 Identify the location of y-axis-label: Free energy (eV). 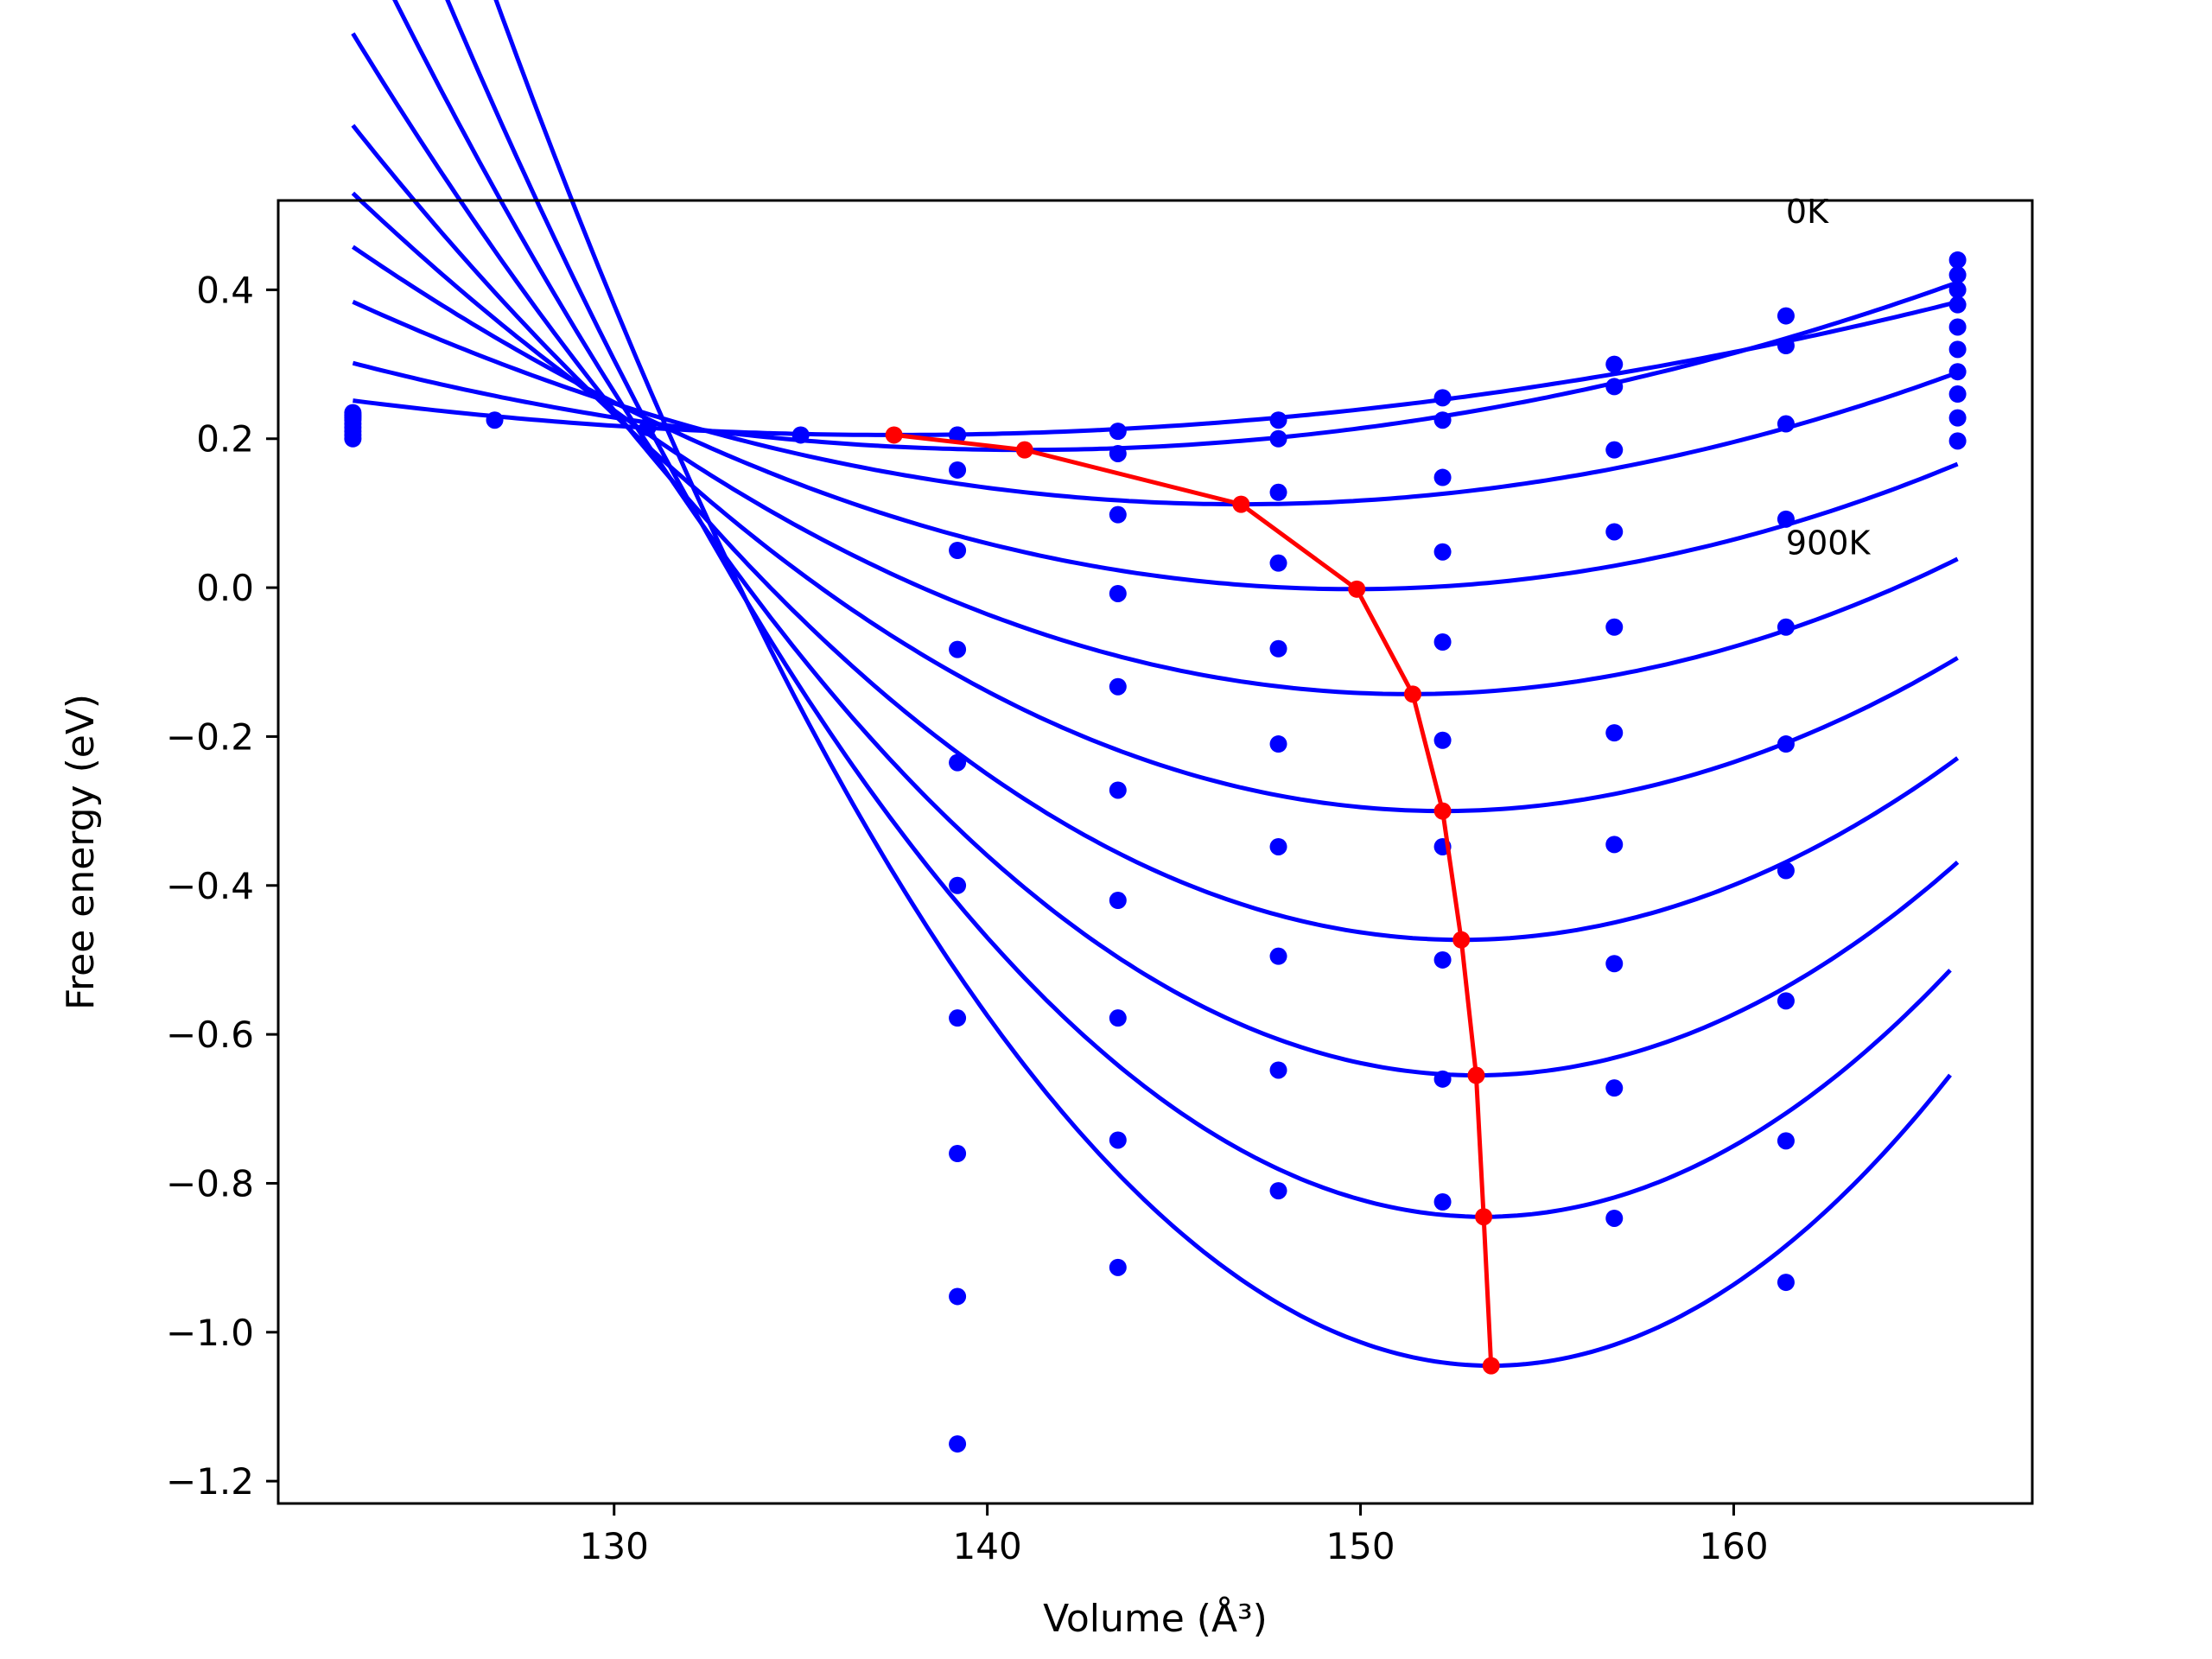
(81, 852).